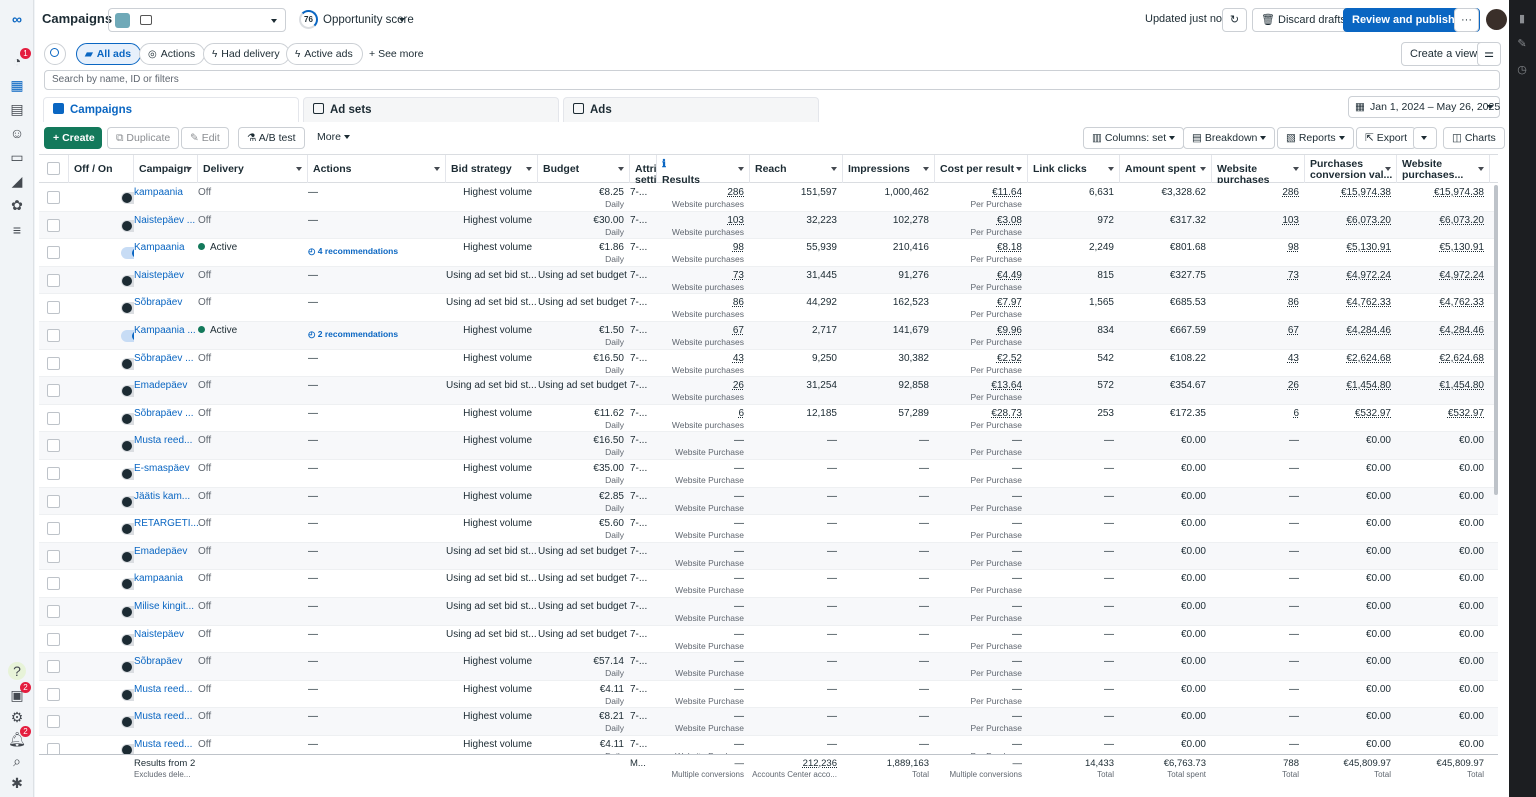 The image size is (1536, 797). What do you see at coordinates (17, 783) in the screenshot?
I see `bug-icon: ✱` at bounding box center [17, 783].